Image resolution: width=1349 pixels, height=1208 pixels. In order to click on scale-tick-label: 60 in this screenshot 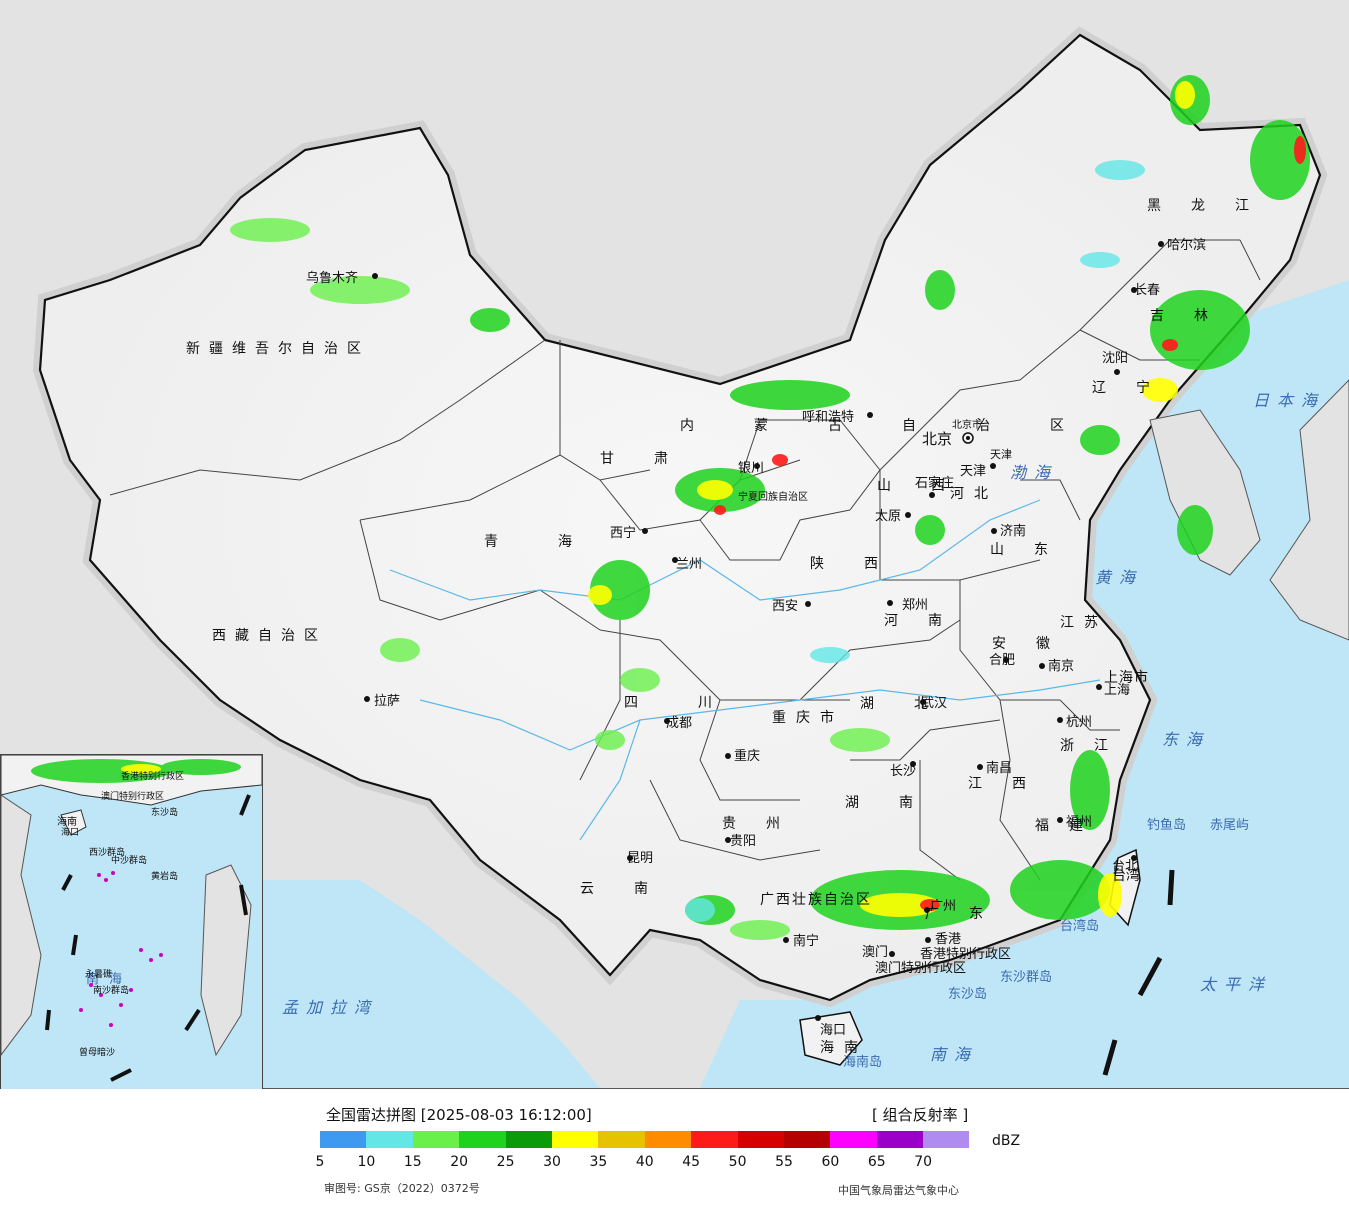, I will do `click(830, 1162)`.